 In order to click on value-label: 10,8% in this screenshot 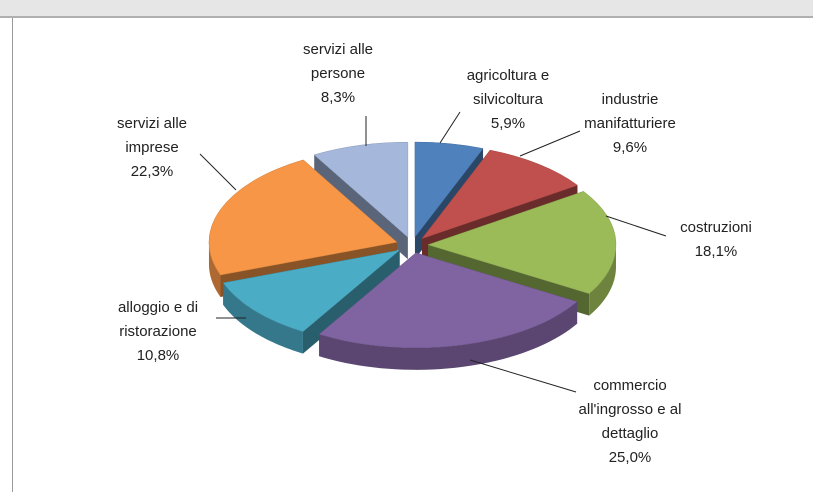, I will do `click(158, 355)`.